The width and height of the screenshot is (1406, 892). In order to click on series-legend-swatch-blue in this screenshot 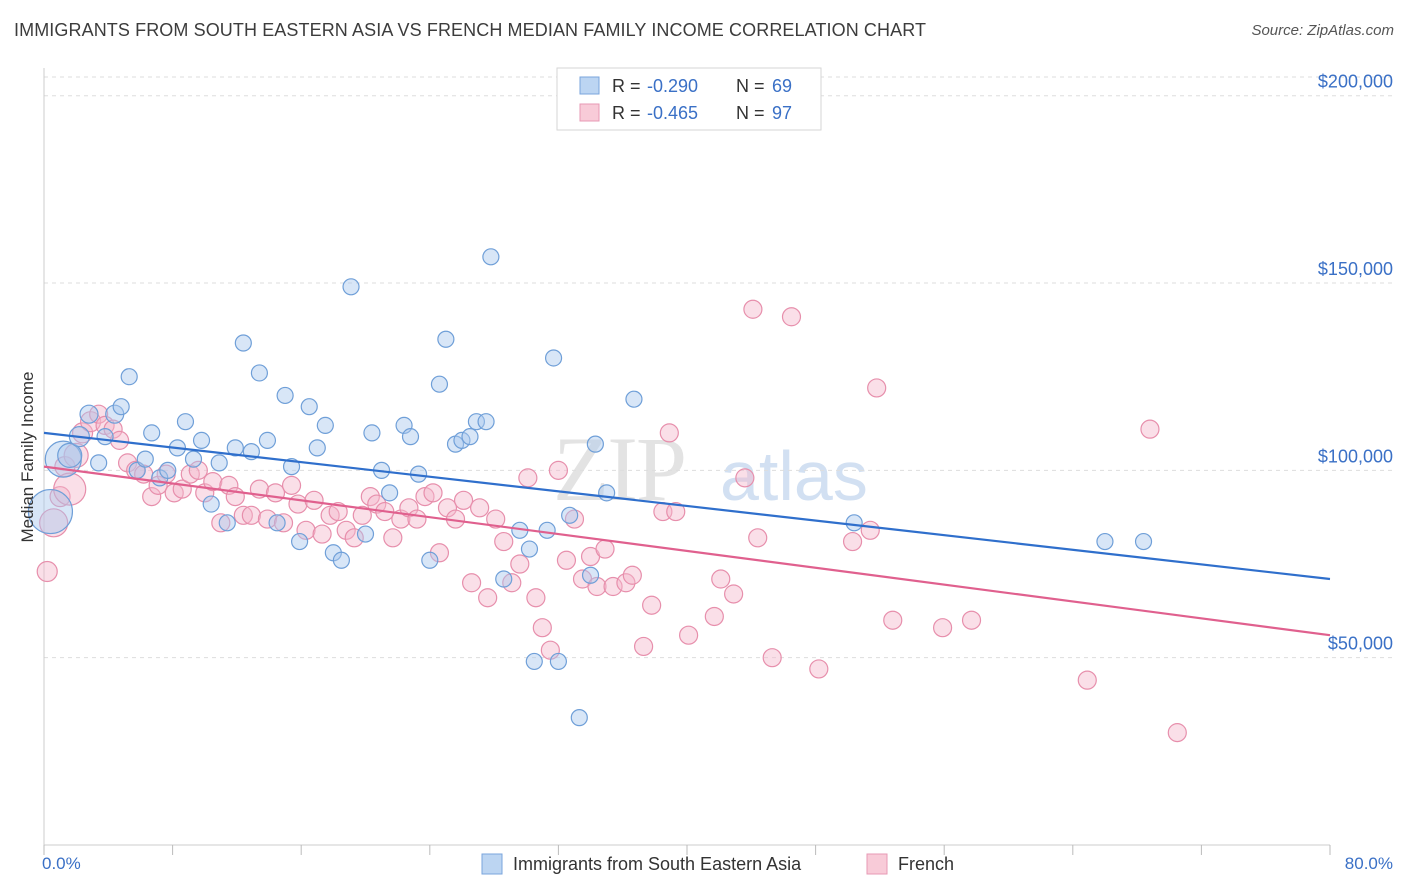, I will do `click(492, 864)`.